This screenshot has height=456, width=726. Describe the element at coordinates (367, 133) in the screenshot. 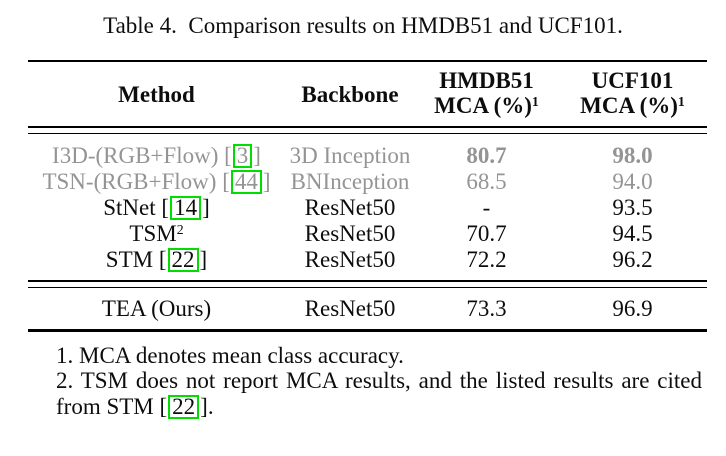

I see `header-separator-rule-lower` at that location.